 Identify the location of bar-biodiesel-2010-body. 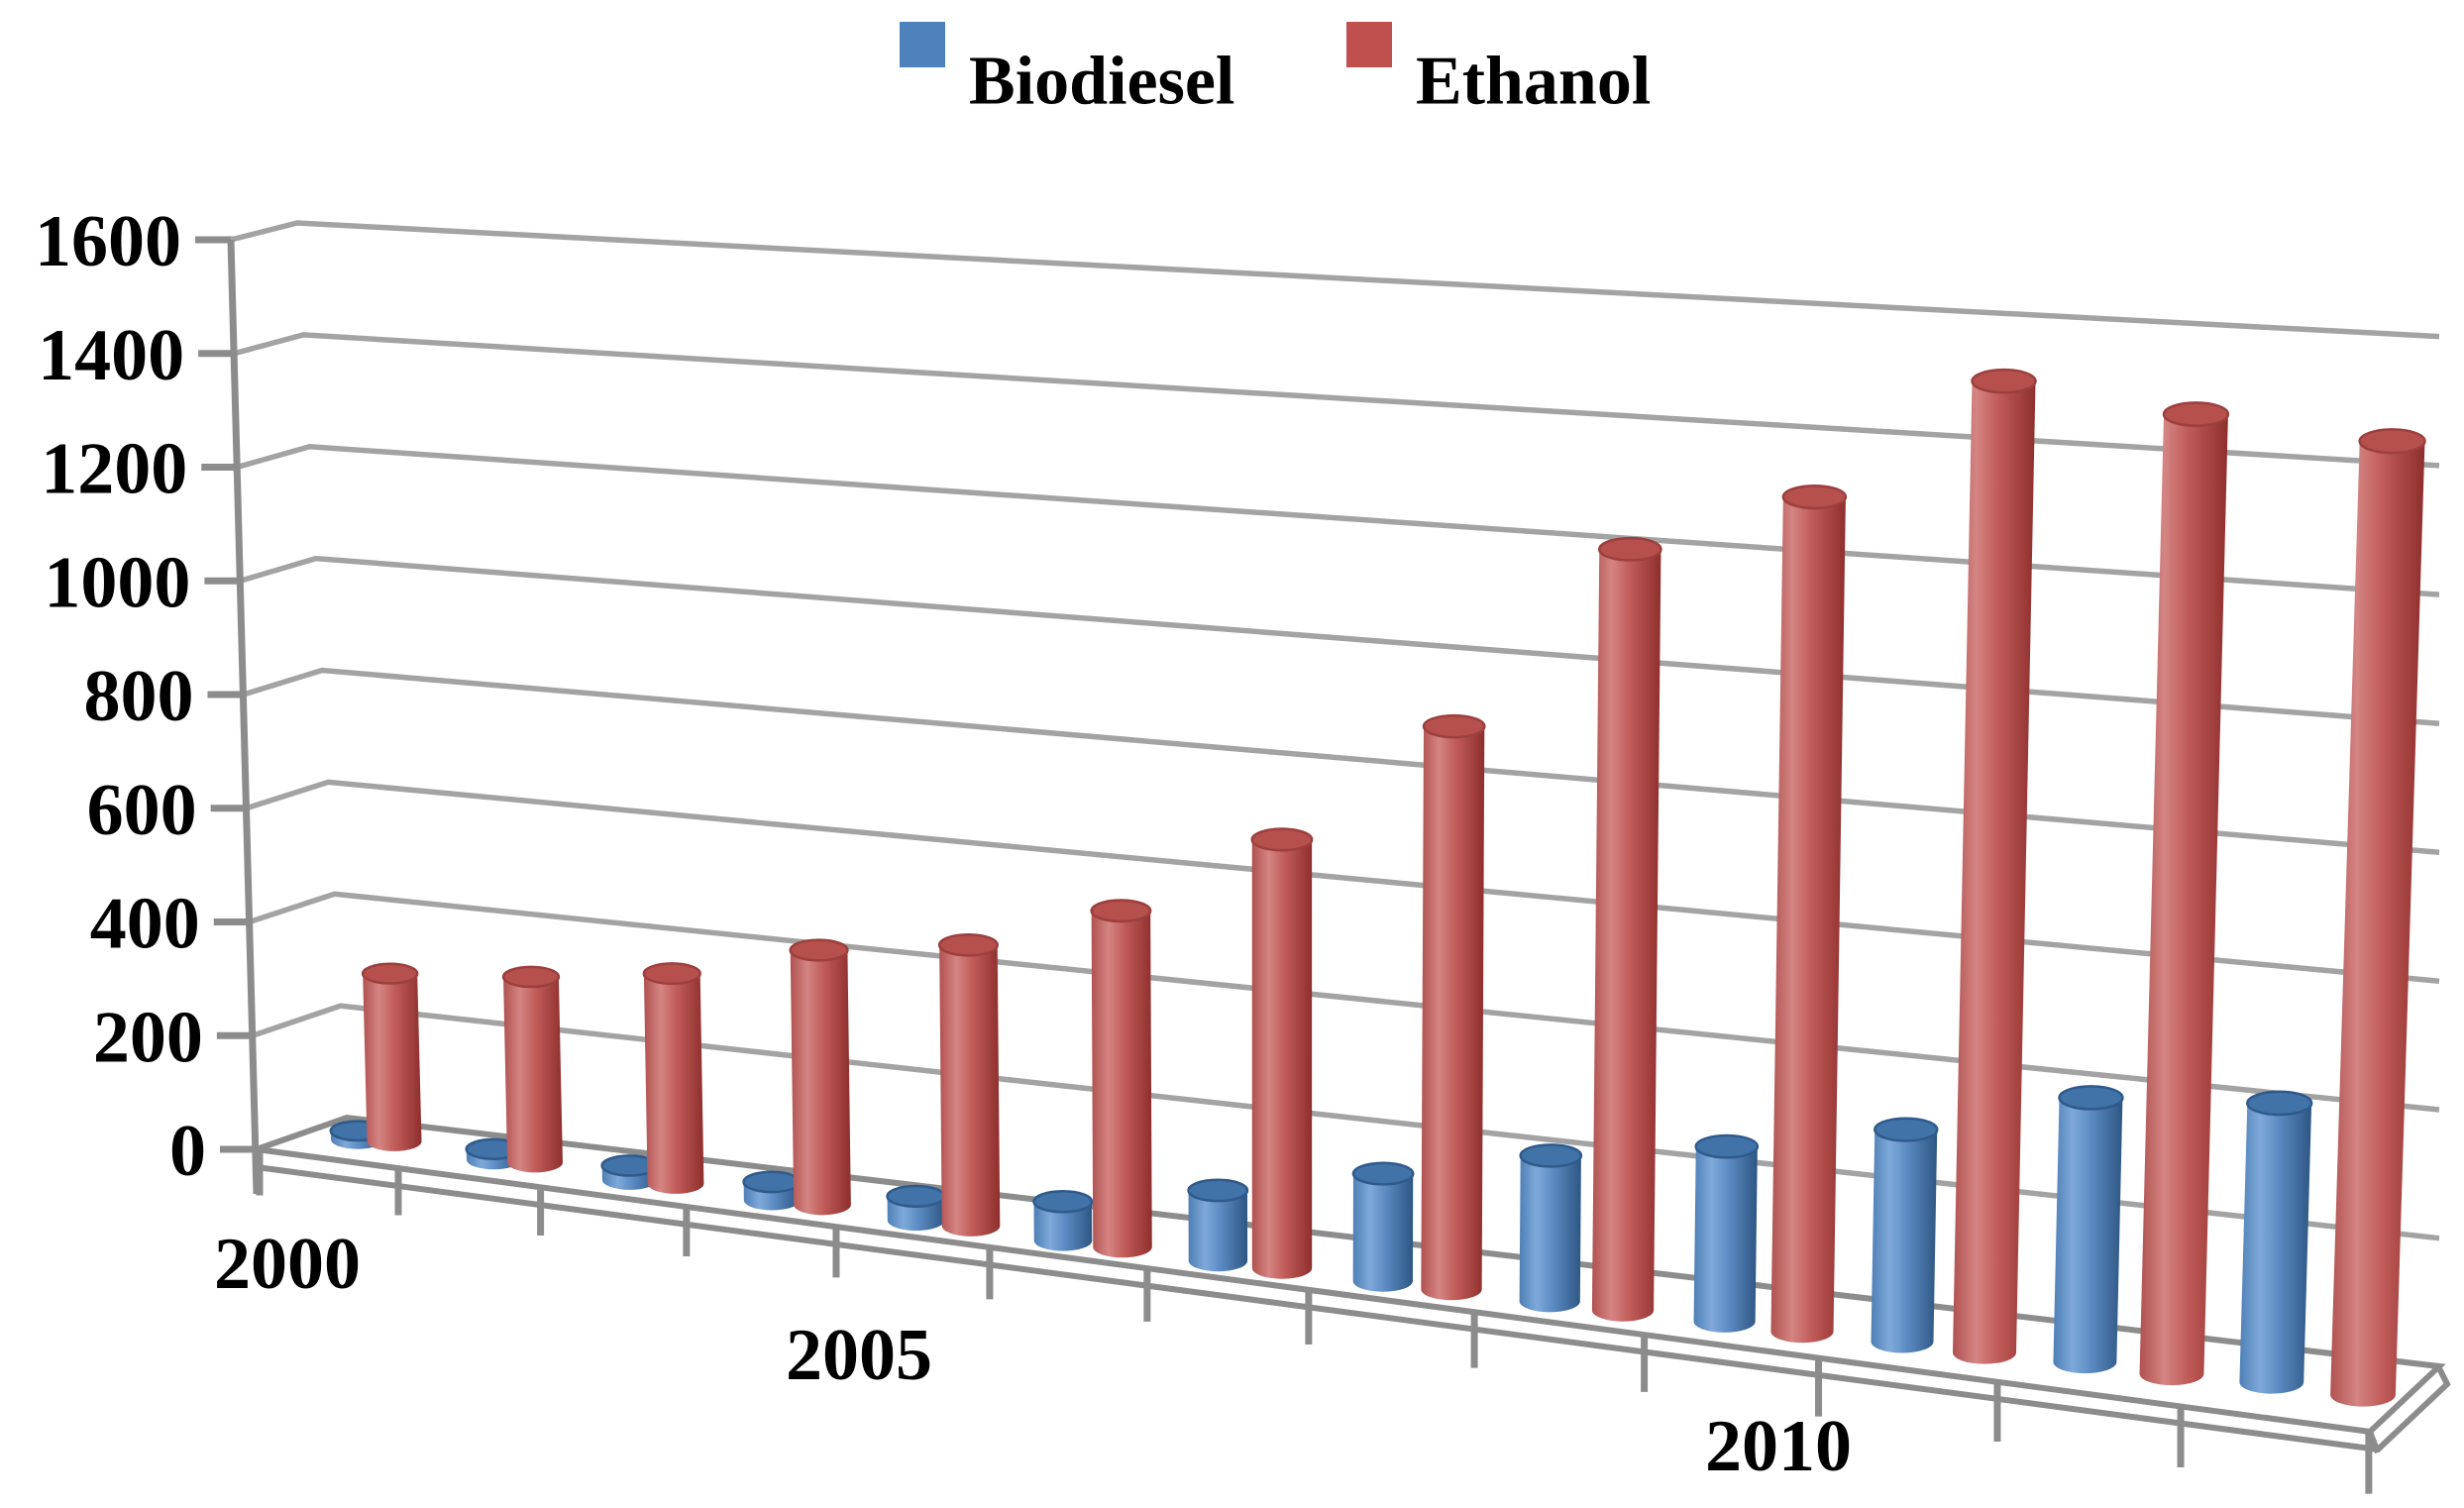
(1904, 1241).